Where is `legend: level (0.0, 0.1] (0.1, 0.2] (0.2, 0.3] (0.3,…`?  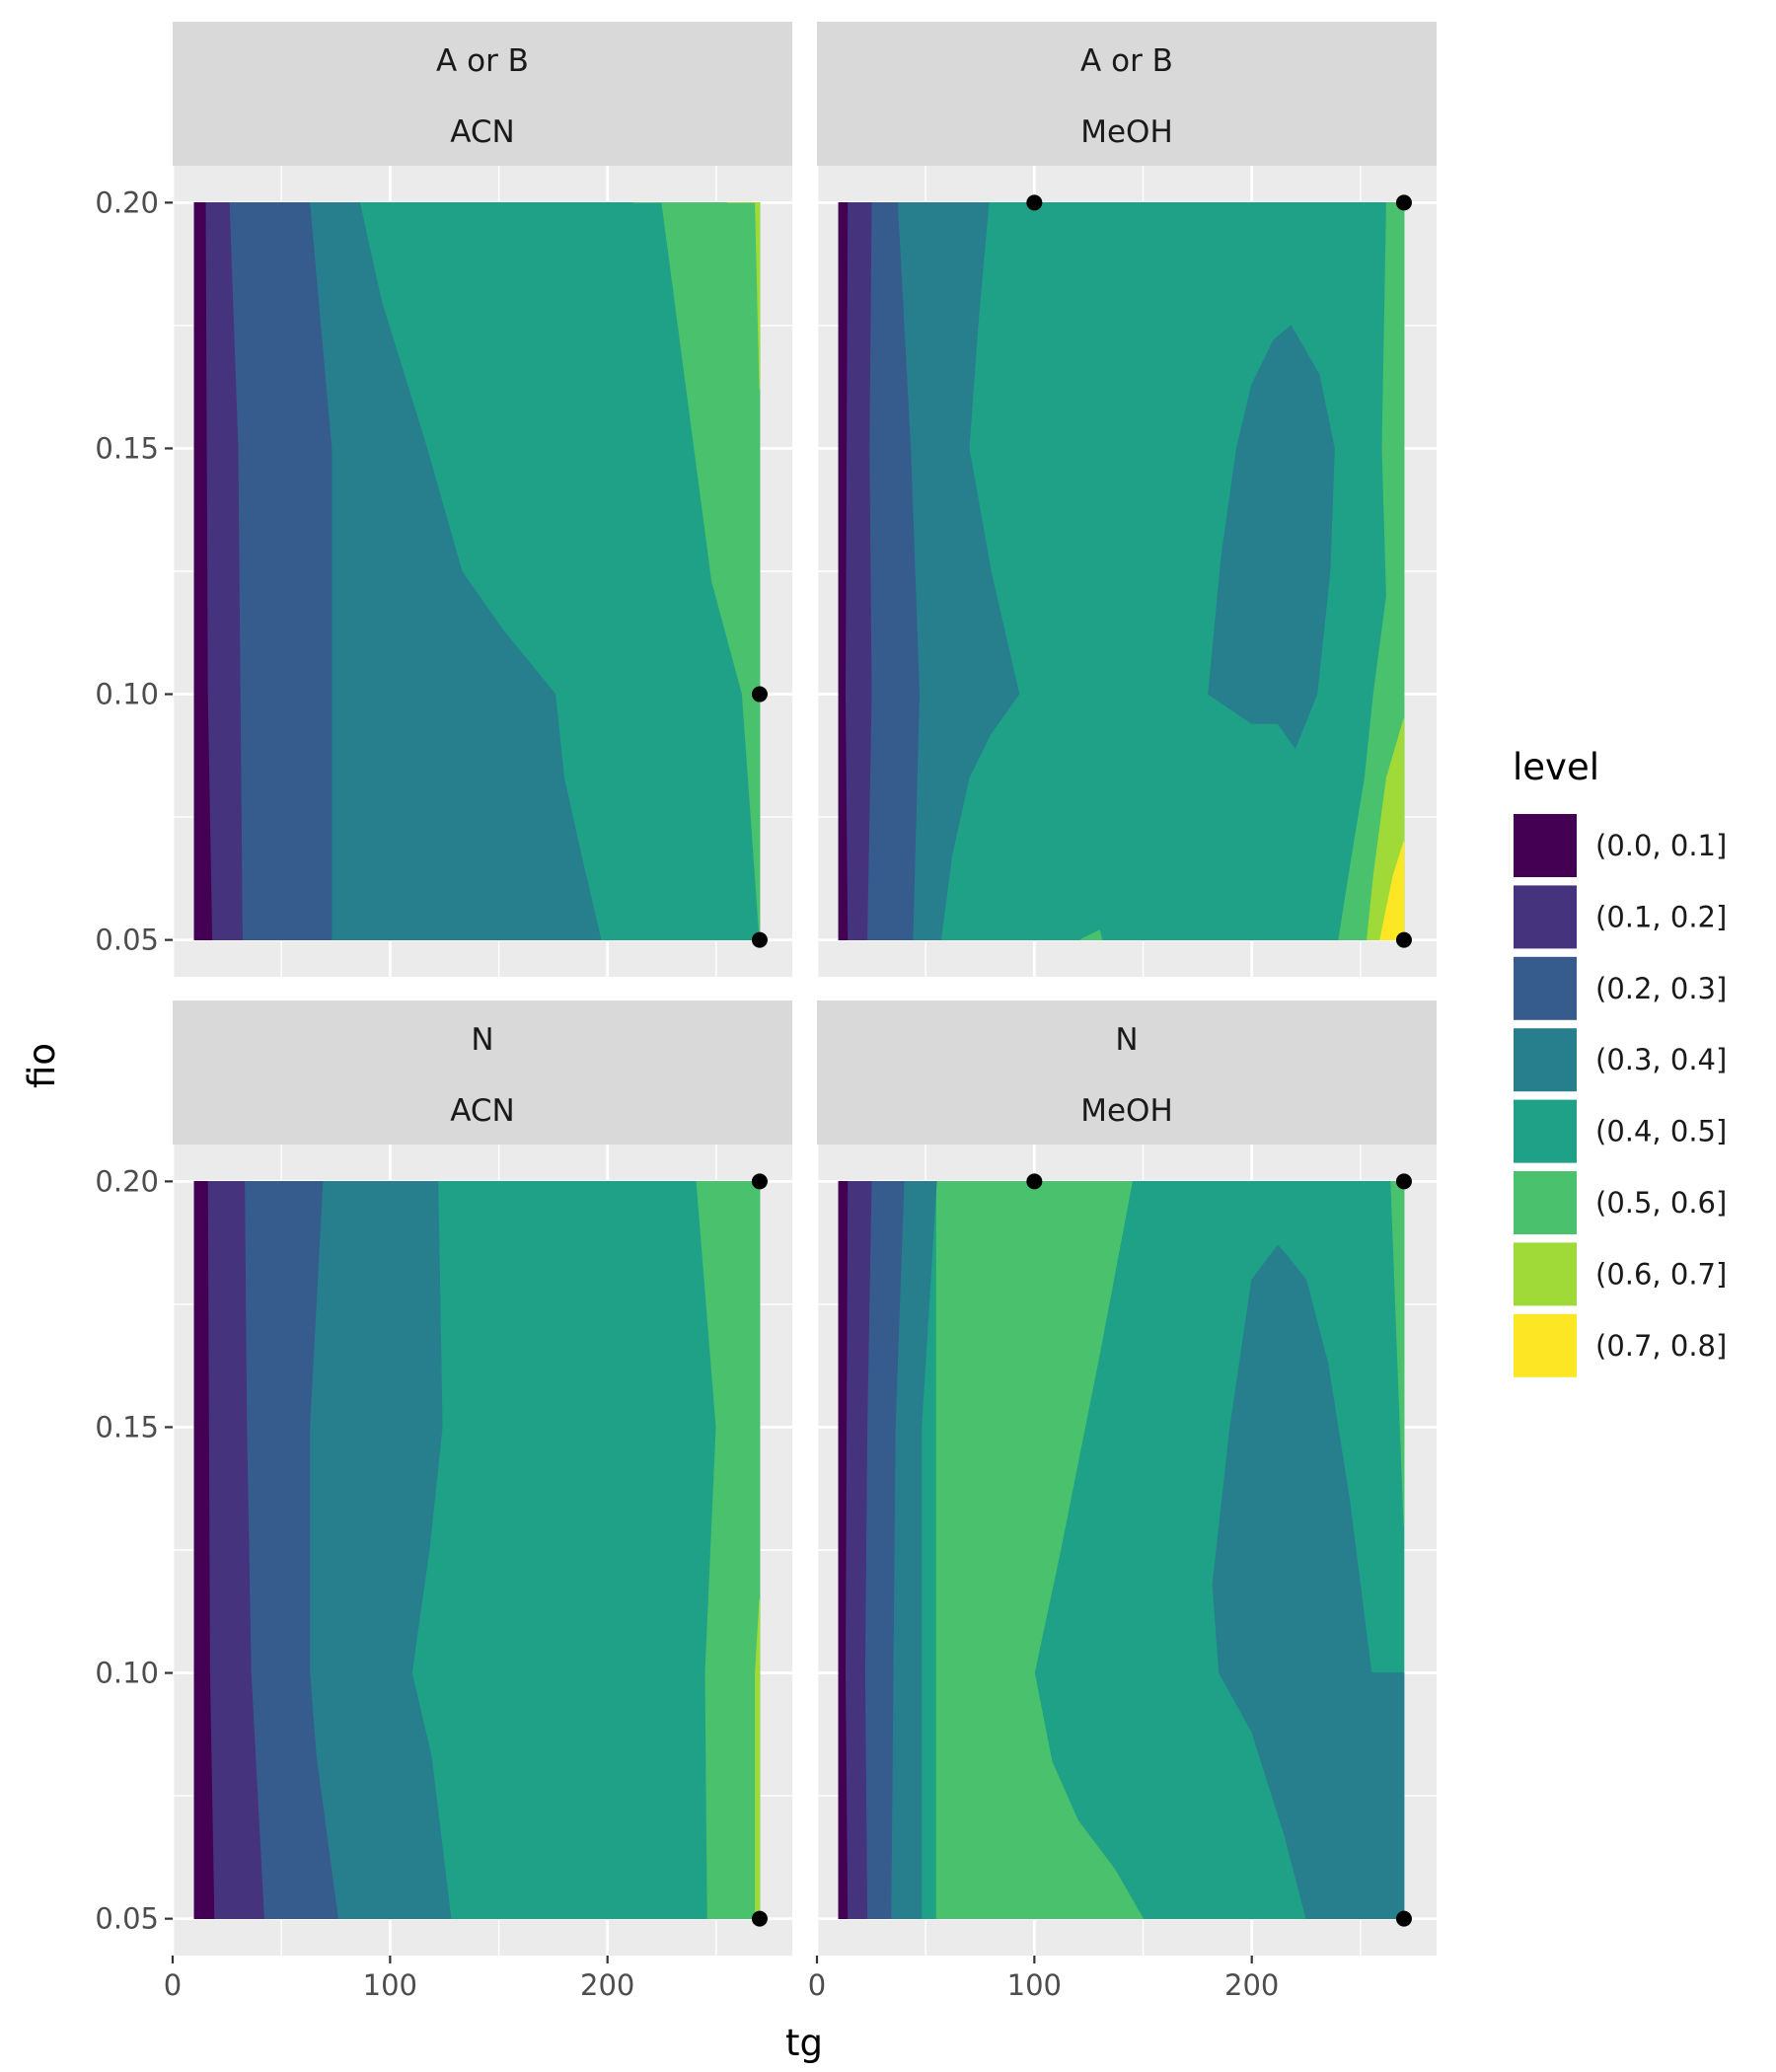 legend: level (0.0, 0.1] (0.1, 0.2] (0.2, 0.3] (0.3,… is located at coordinates (1620, 1062).